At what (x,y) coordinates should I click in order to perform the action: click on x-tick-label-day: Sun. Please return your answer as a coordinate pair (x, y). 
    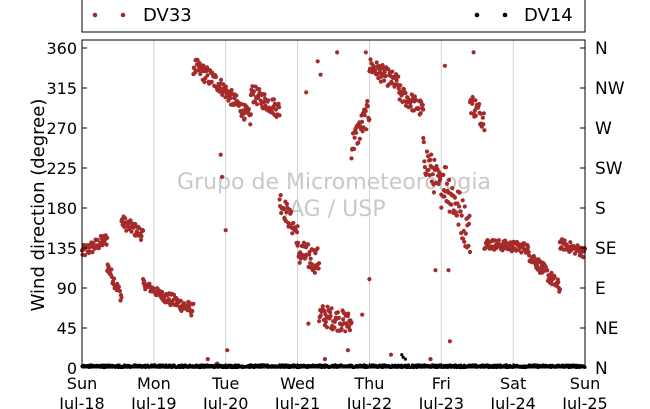
    Looking at the image, I should click on (82, 383).